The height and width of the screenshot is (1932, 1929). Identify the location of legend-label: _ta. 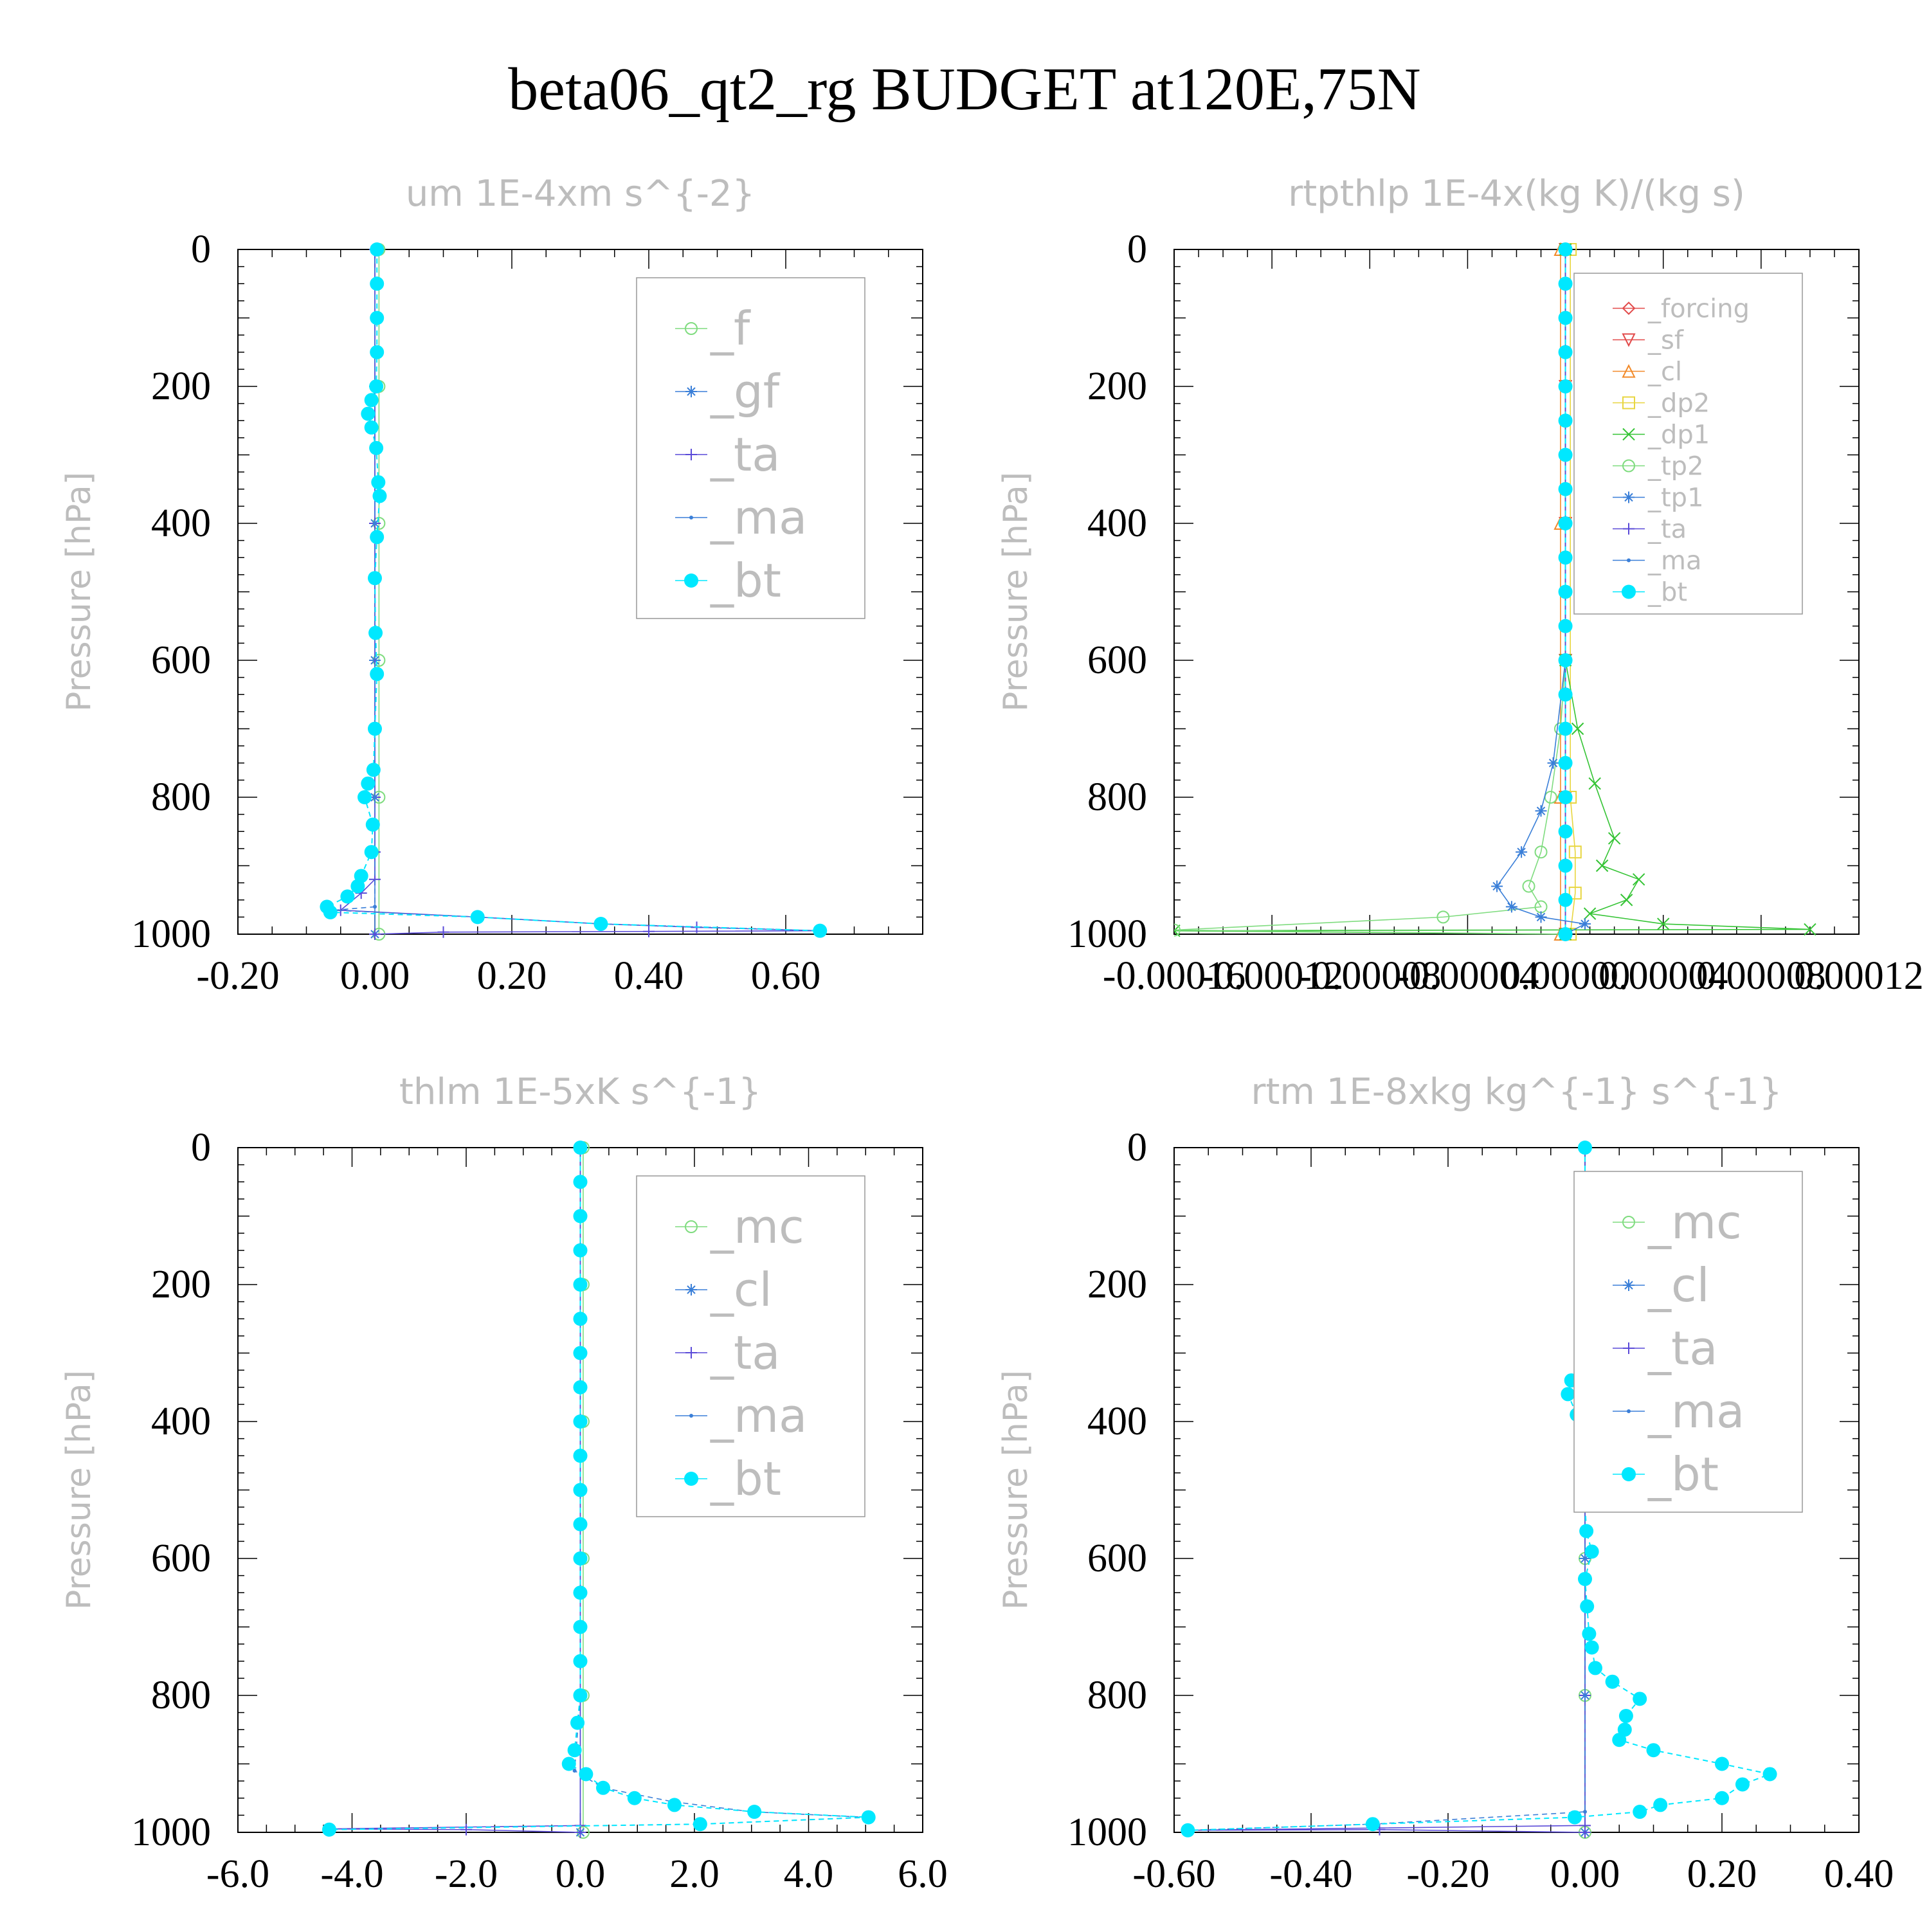
(745, 455).